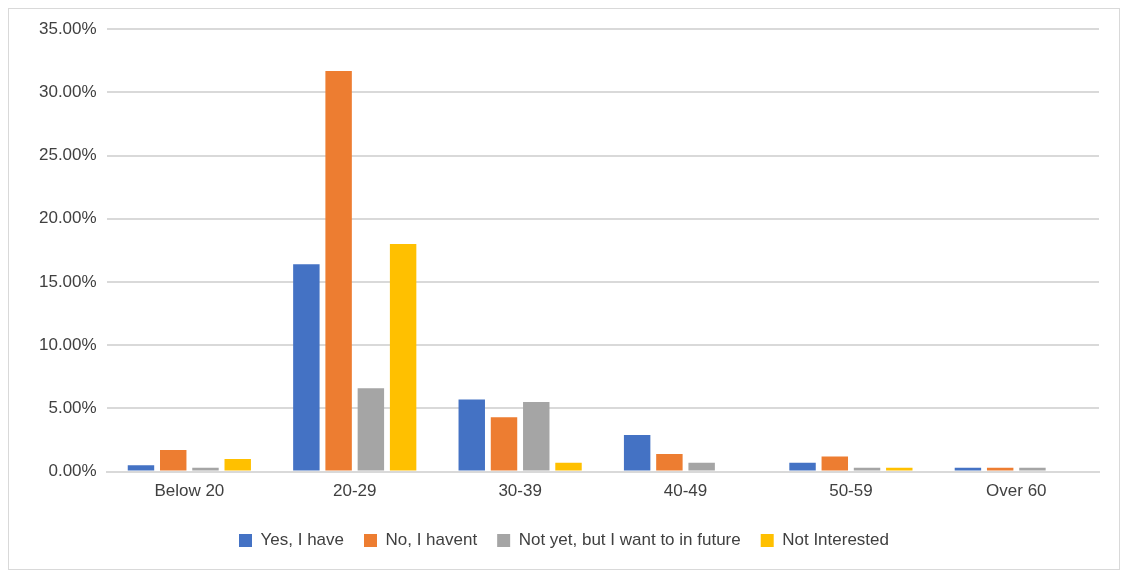  I want to click on y-tick-label: 35.00%, so click(67, 28).